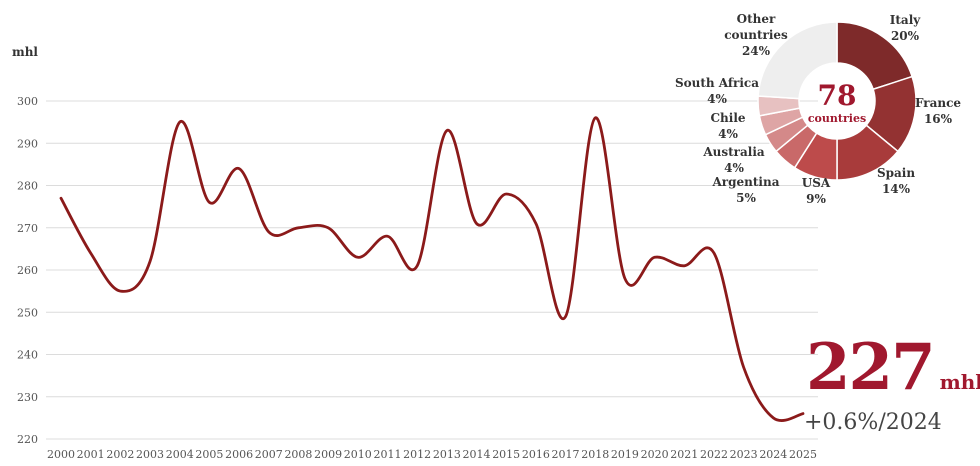 The width and height of the screenshot is (980, 466). What do you see at coordinates (873, 422) in the screenshot?
I see `headline-change: +0.6%/2024` at bounding box center [873, 422].